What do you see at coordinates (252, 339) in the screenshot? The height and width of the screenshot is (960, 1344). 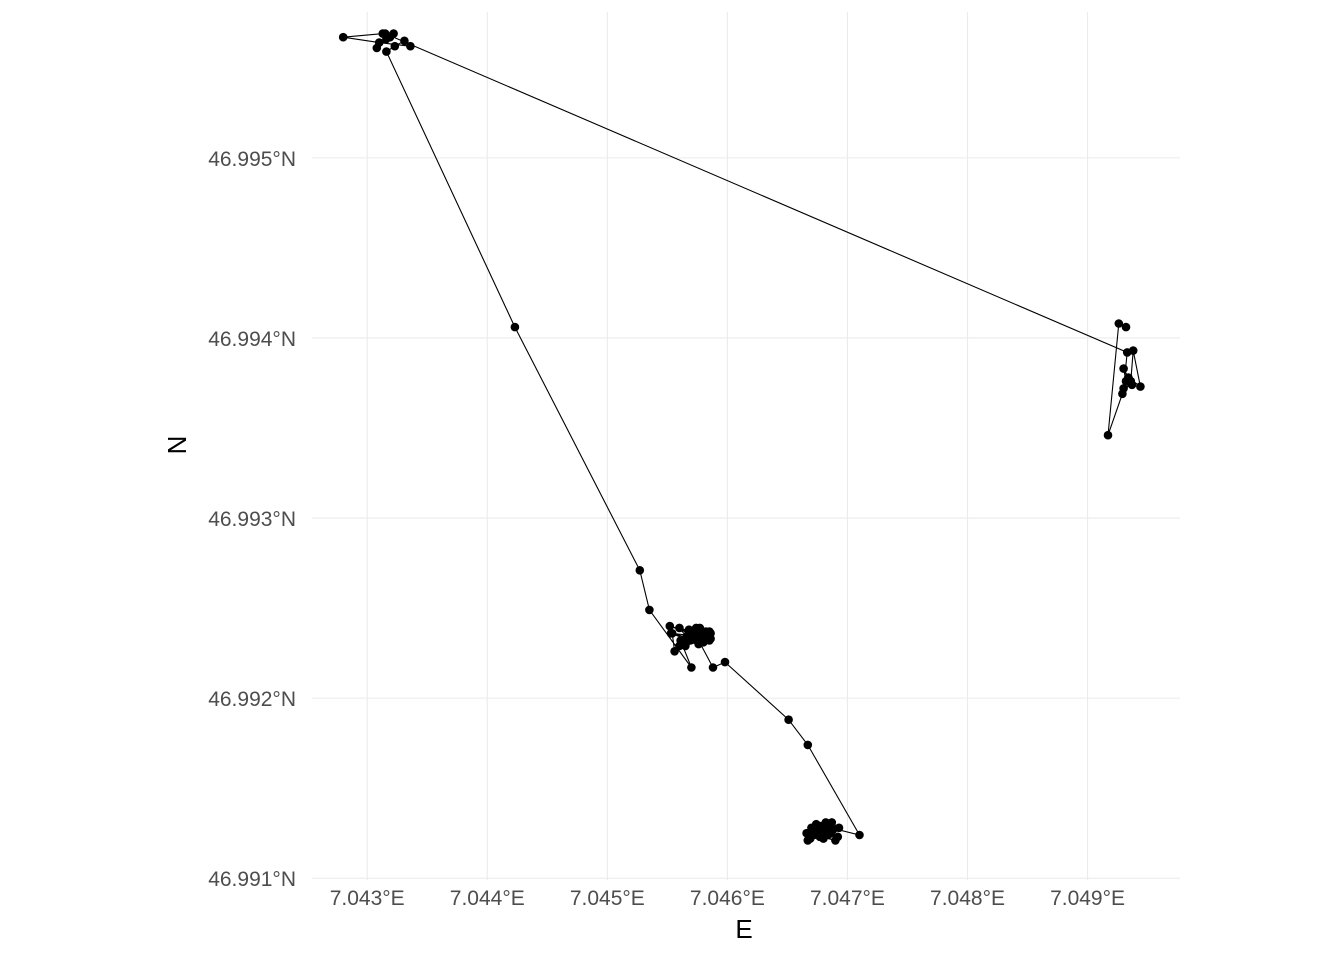 I see `y-tick-label: 46.994°N` at bounding box center [252, 339].